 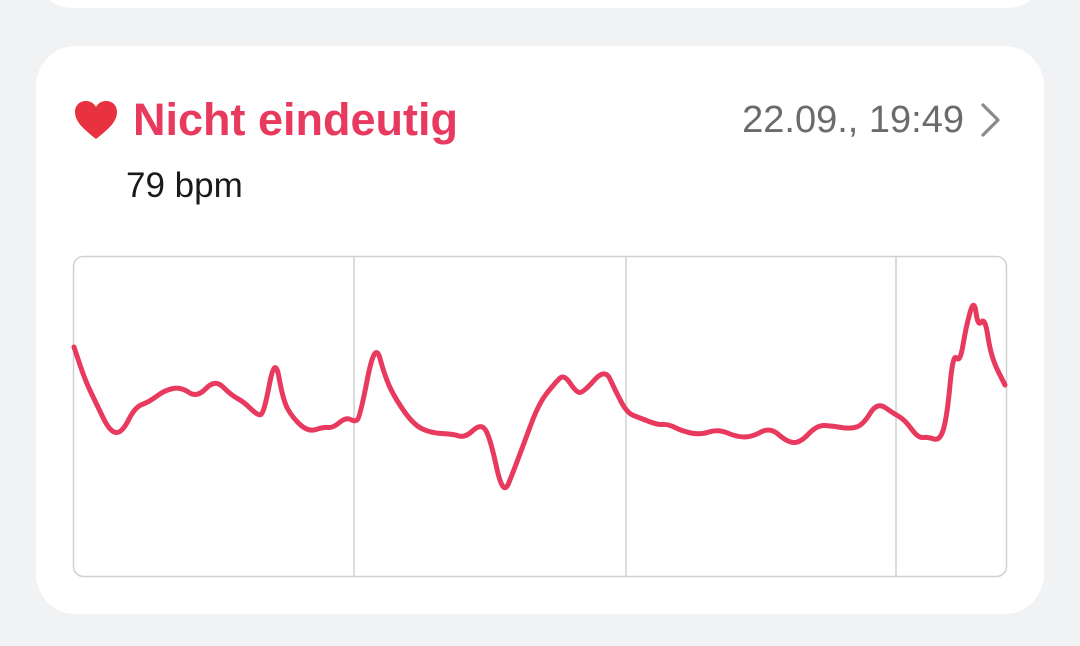 What do you see at coordinates (540, 4) in the screenshot?
I see `previous-card` at bounding box center [540, 4].